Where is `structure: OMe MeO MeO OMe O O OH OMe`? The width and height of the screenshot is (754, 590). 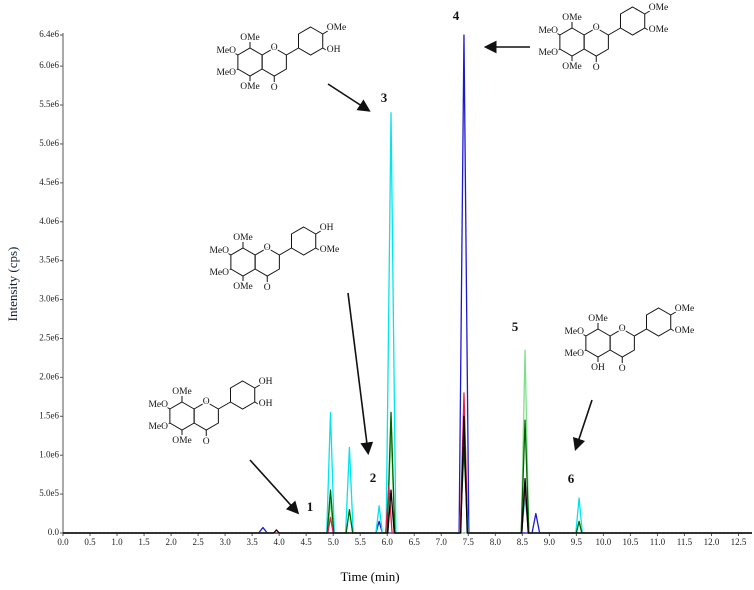 structure: OMe MeO MeO OMe O O OH OMe is located at coordinates (274, 258).